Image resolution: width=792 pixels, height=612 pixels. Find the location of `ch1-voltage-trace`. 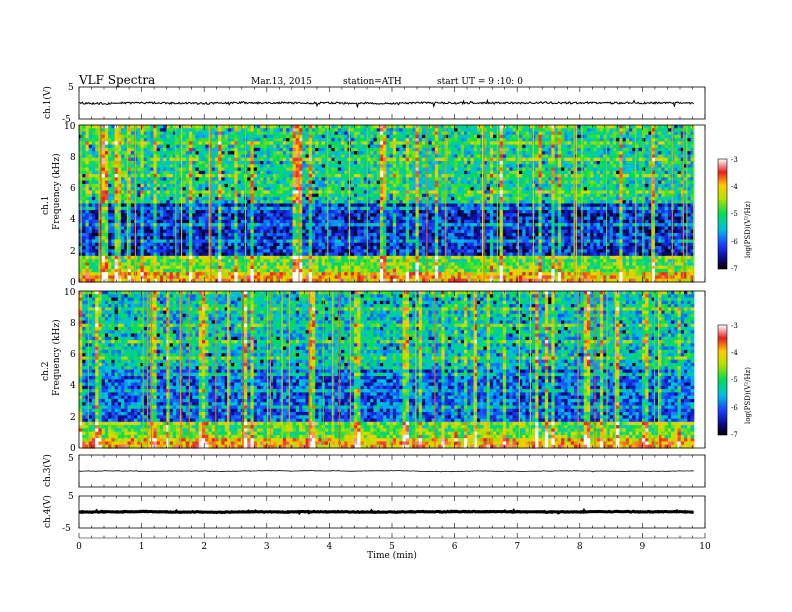

ch1-voltage-trace is located at coordinates (386, 103).